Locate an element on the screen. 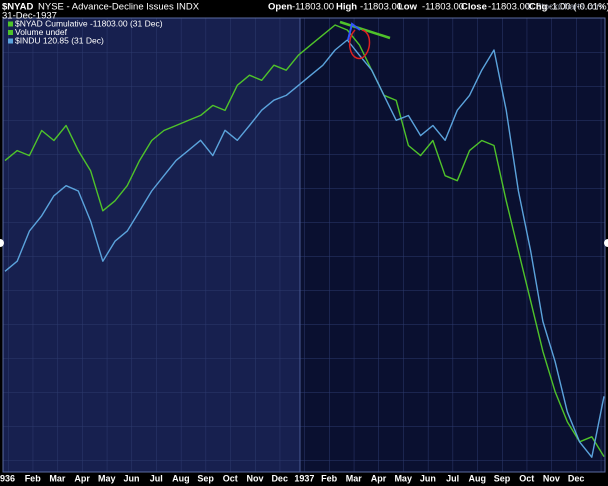 This screenshot has width=608, height=486. chart-title: NYSE - Advance-Decline Issues INDX is located at coordinates (119, 7).